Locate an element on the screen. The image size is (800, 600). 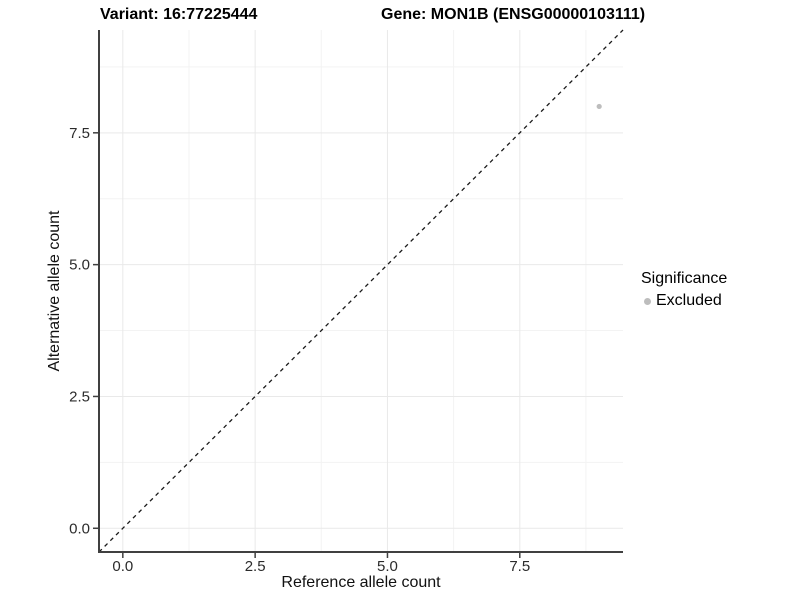
data-point-excluded is located at coordinates (599, 106).